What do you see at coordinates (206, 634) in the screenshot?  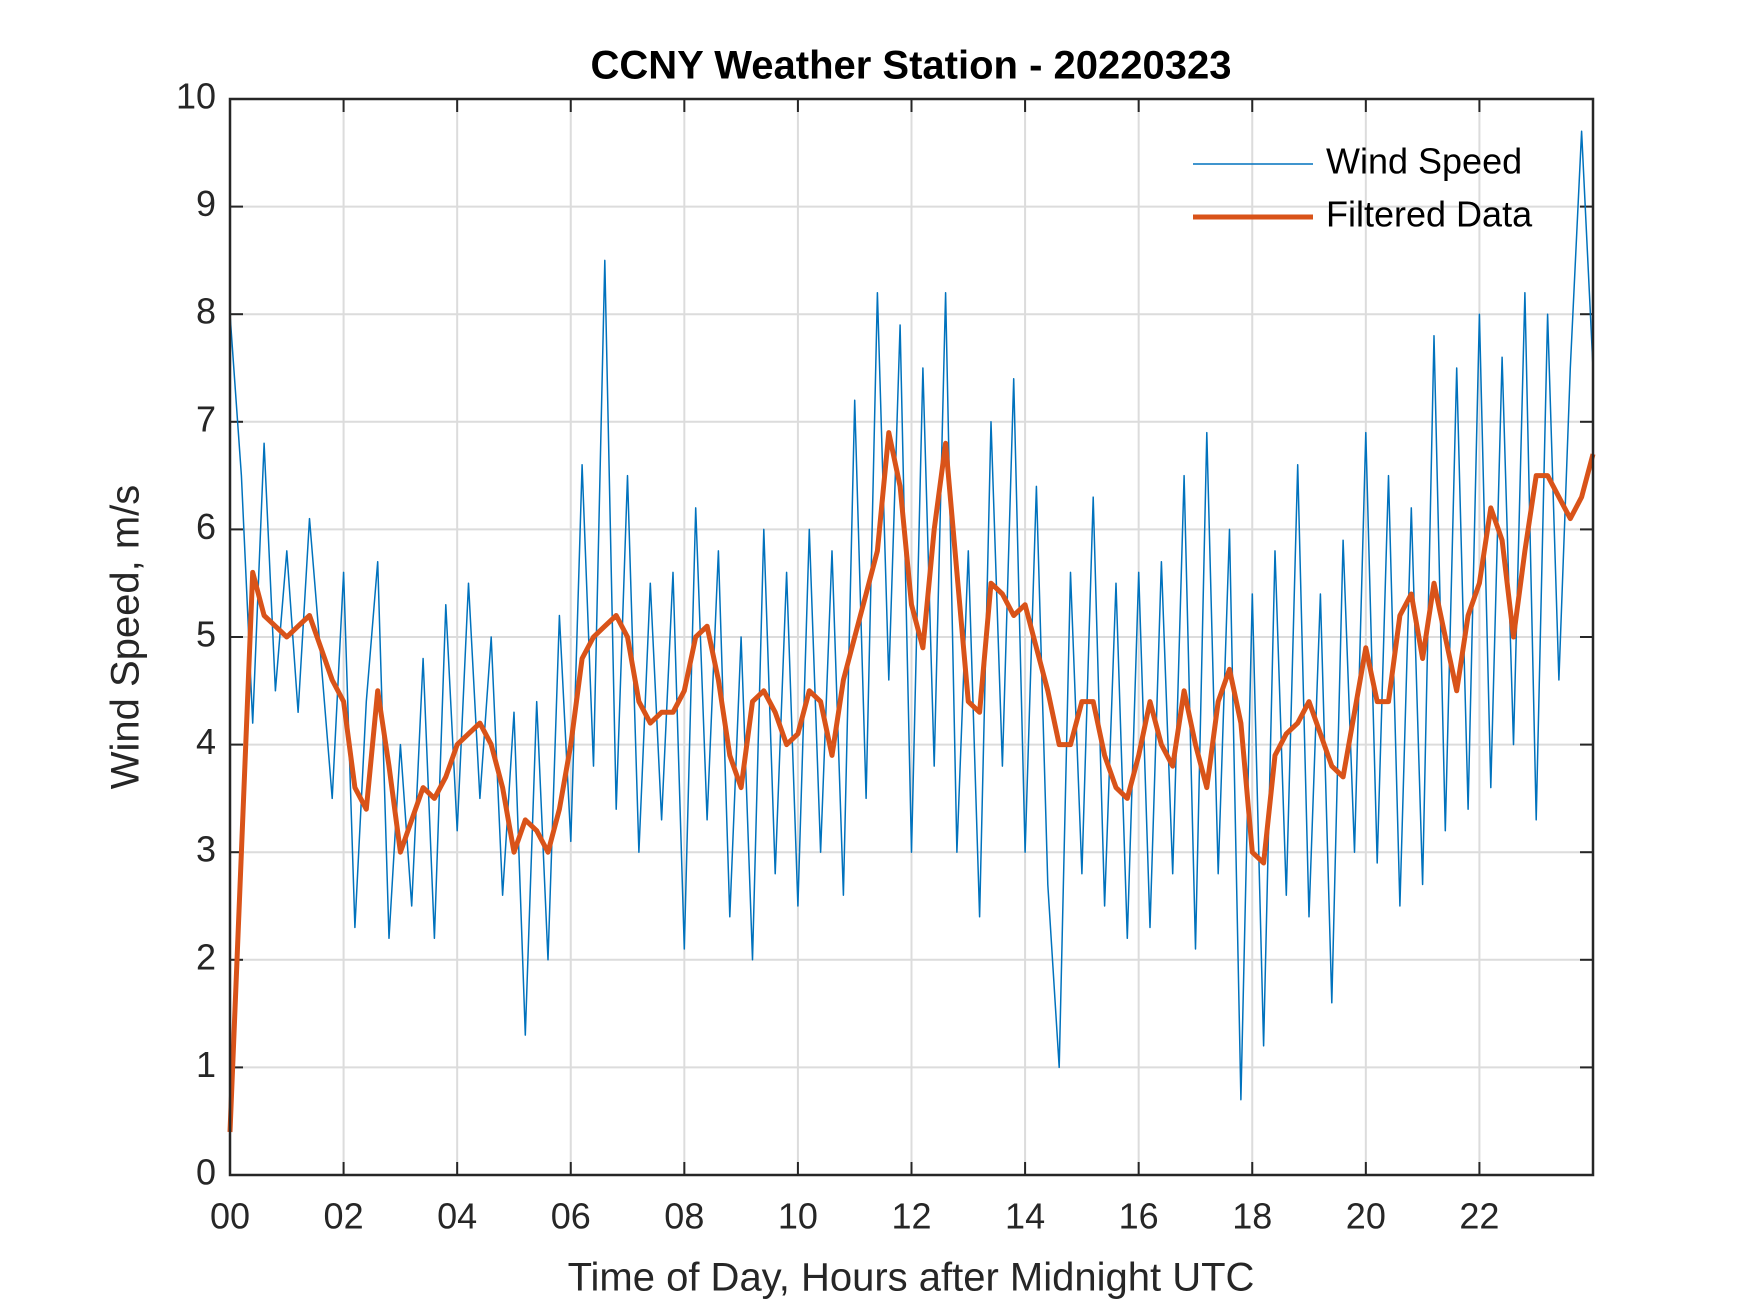 I see `y-tick-label: 5` at bounding box center [206, 634].